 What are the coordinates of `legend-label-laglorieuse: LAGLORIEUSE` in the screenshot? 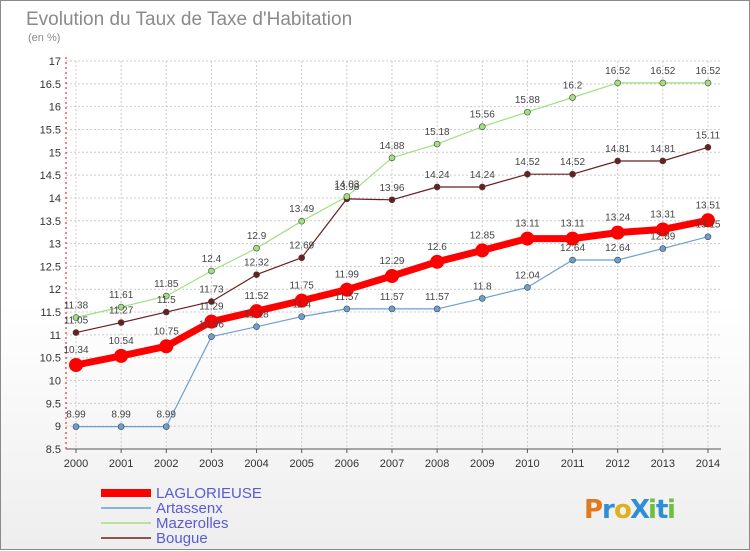 It's located at (209, 493).